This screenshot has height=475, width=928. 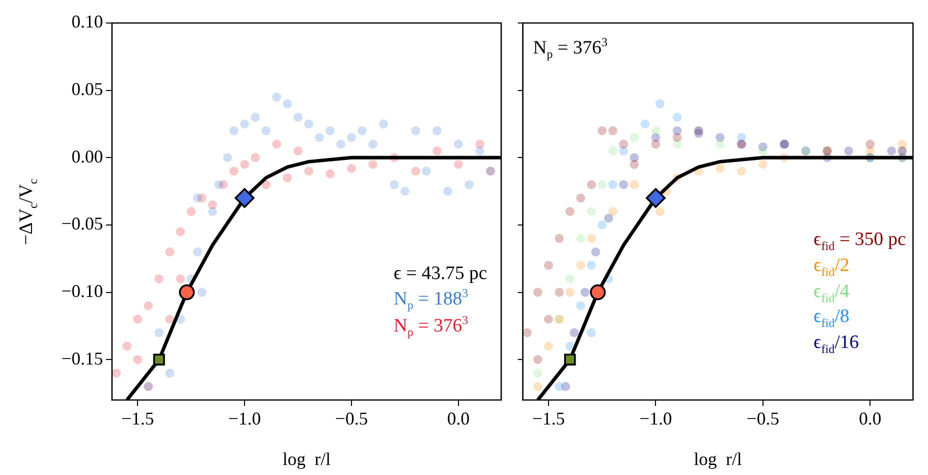 What do you see at coordinates (87, 22) in the screenshot?
I see `y-tick-label: 0.10` at bounding box center [87, 22].